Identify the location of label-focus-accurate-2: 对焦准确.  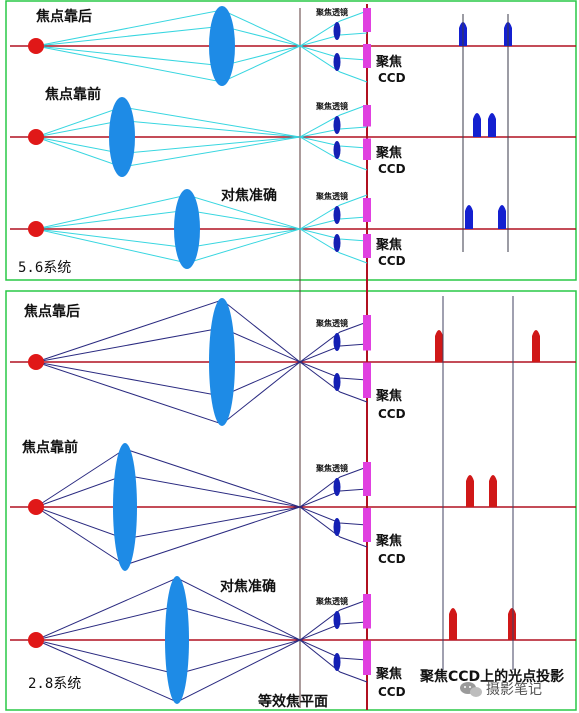
(248, 586).